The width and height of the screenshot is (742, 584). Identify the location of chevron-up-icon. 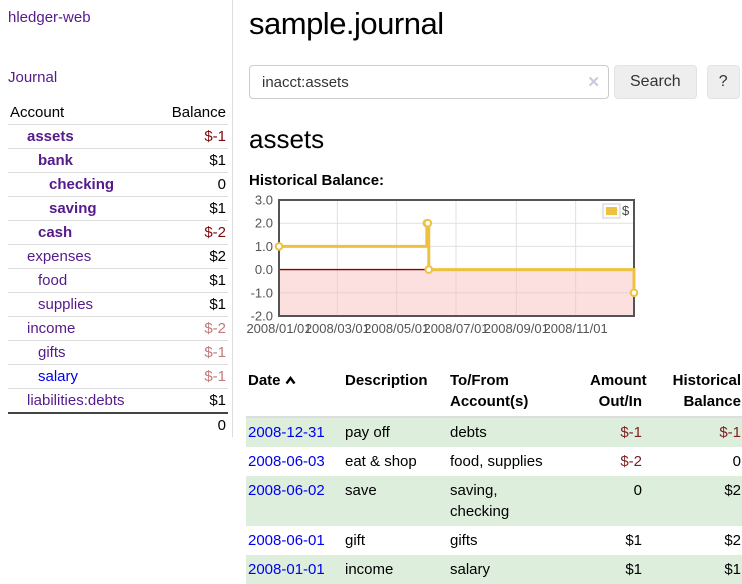
(290, 380).